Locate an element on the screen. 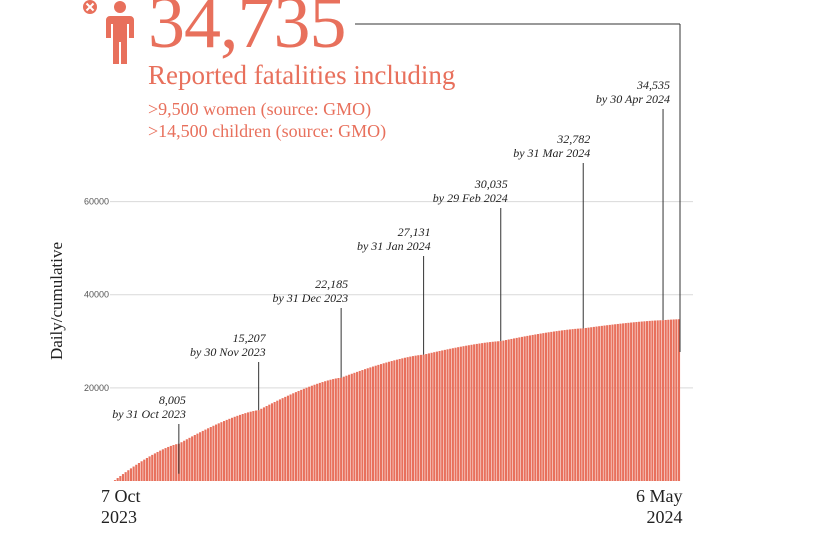 The height and width of the screenshot is (537, 822). y-tick-label: 60000 is located at coordinates (96, 202).